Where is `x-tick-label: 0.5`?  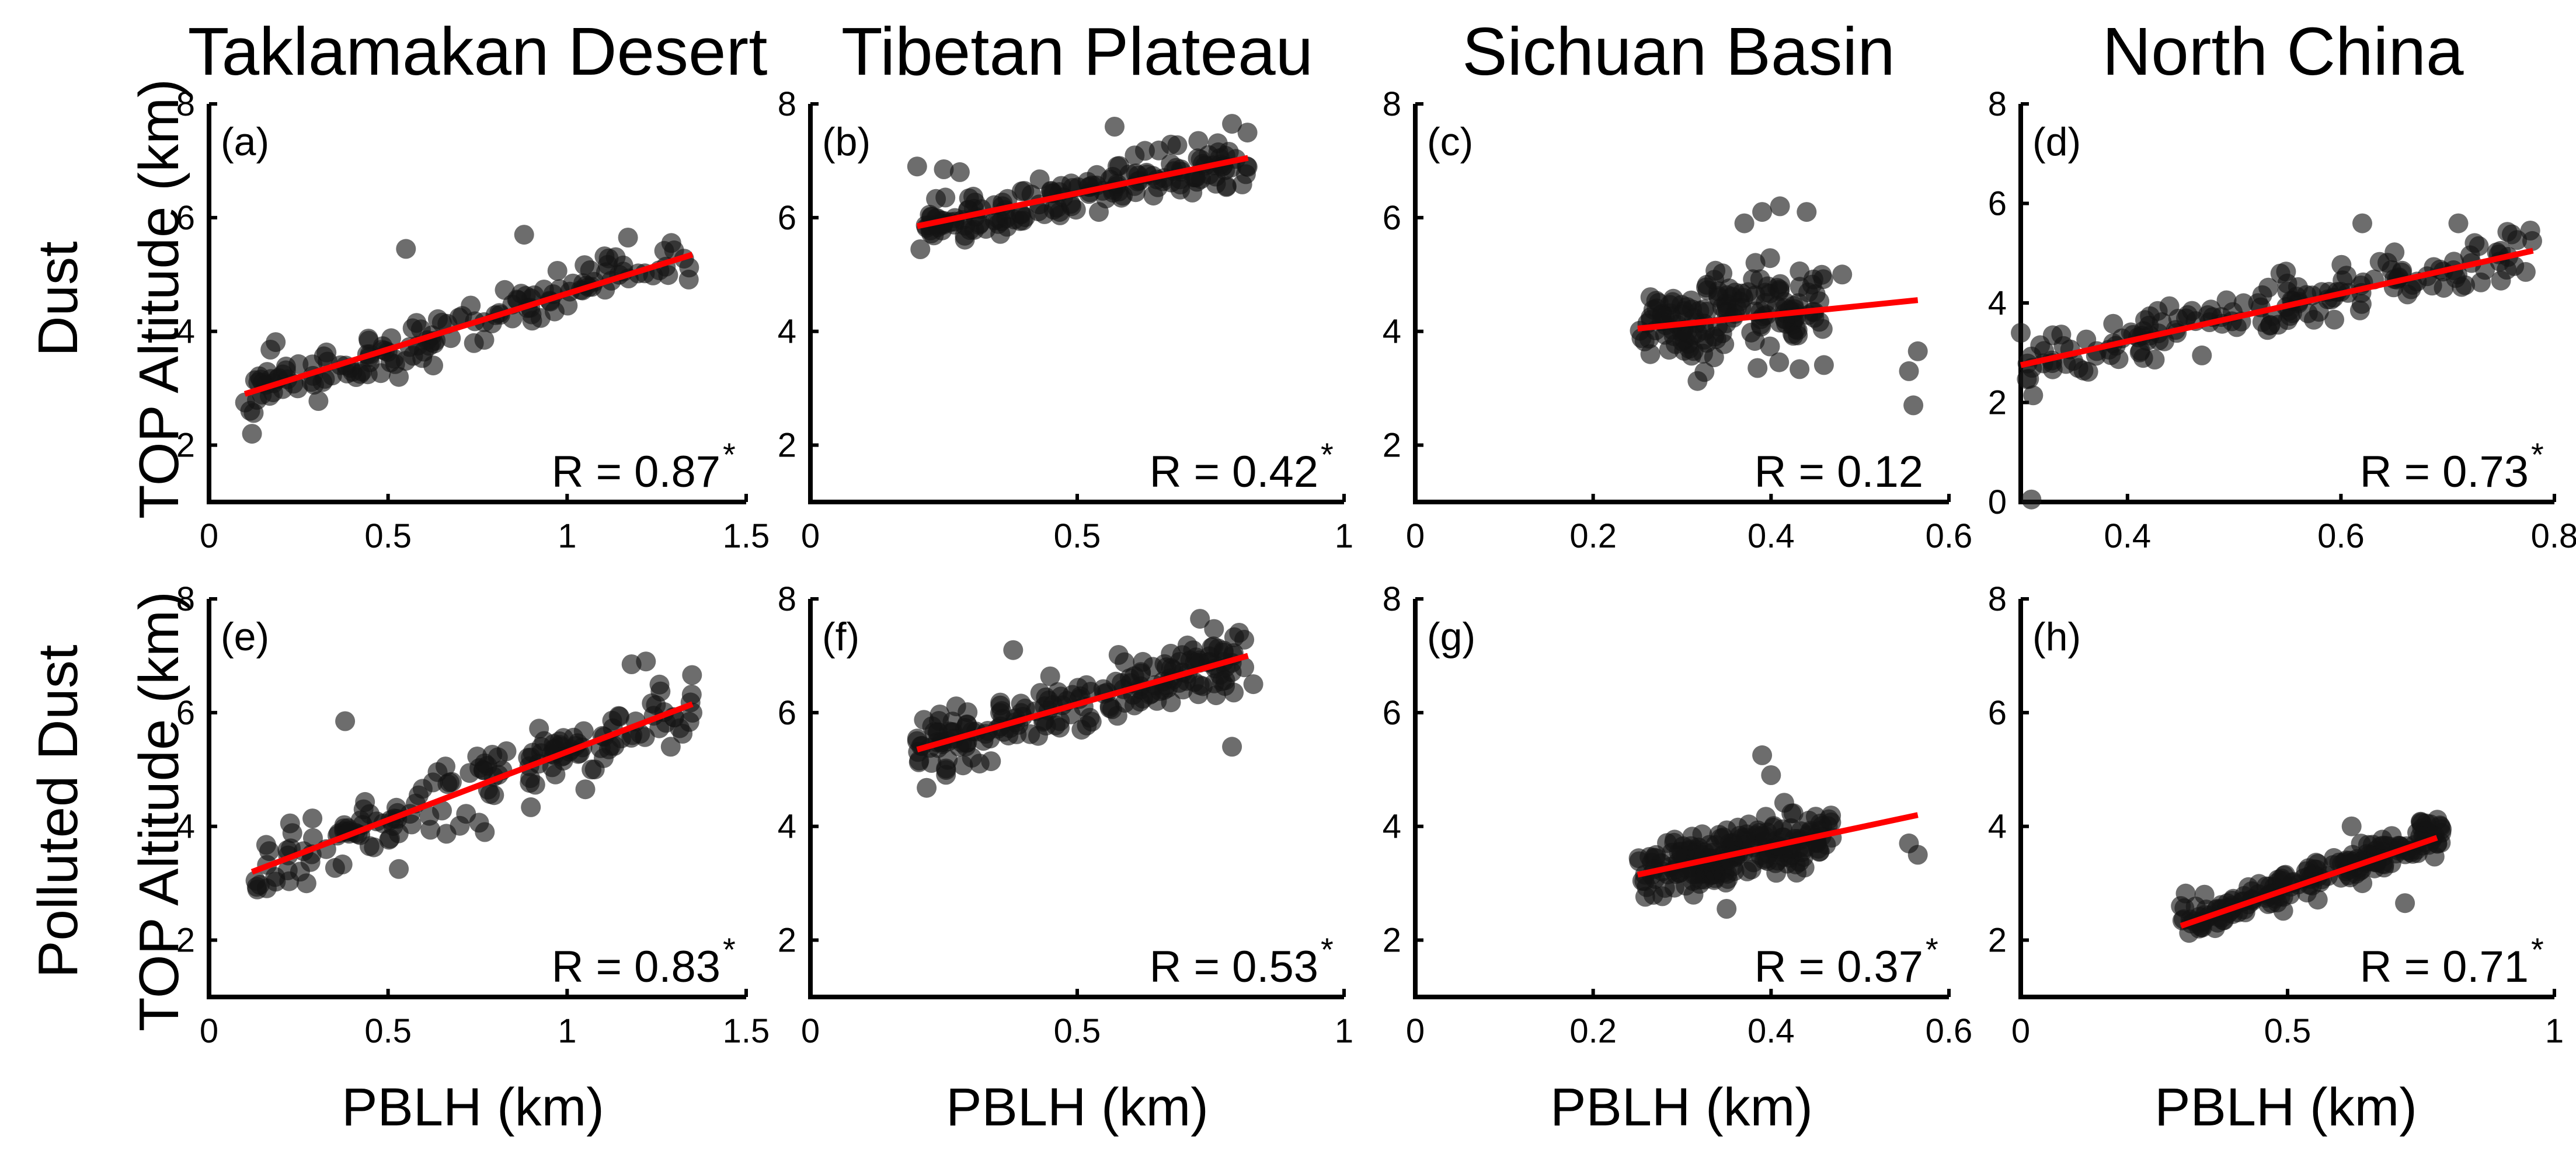
x-tick-label: 0.5 is located at coordinates (2288, 1031).